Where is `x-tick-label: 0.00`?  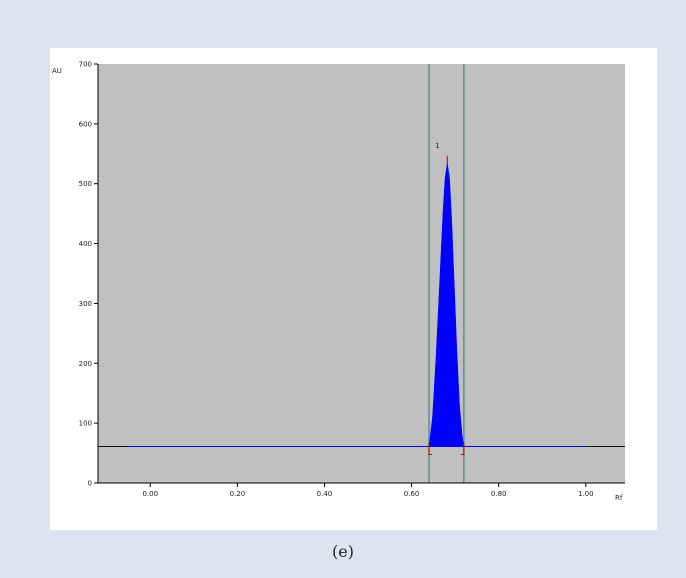 x-tick-label: 0.00 is located at coordinates (150, 494).